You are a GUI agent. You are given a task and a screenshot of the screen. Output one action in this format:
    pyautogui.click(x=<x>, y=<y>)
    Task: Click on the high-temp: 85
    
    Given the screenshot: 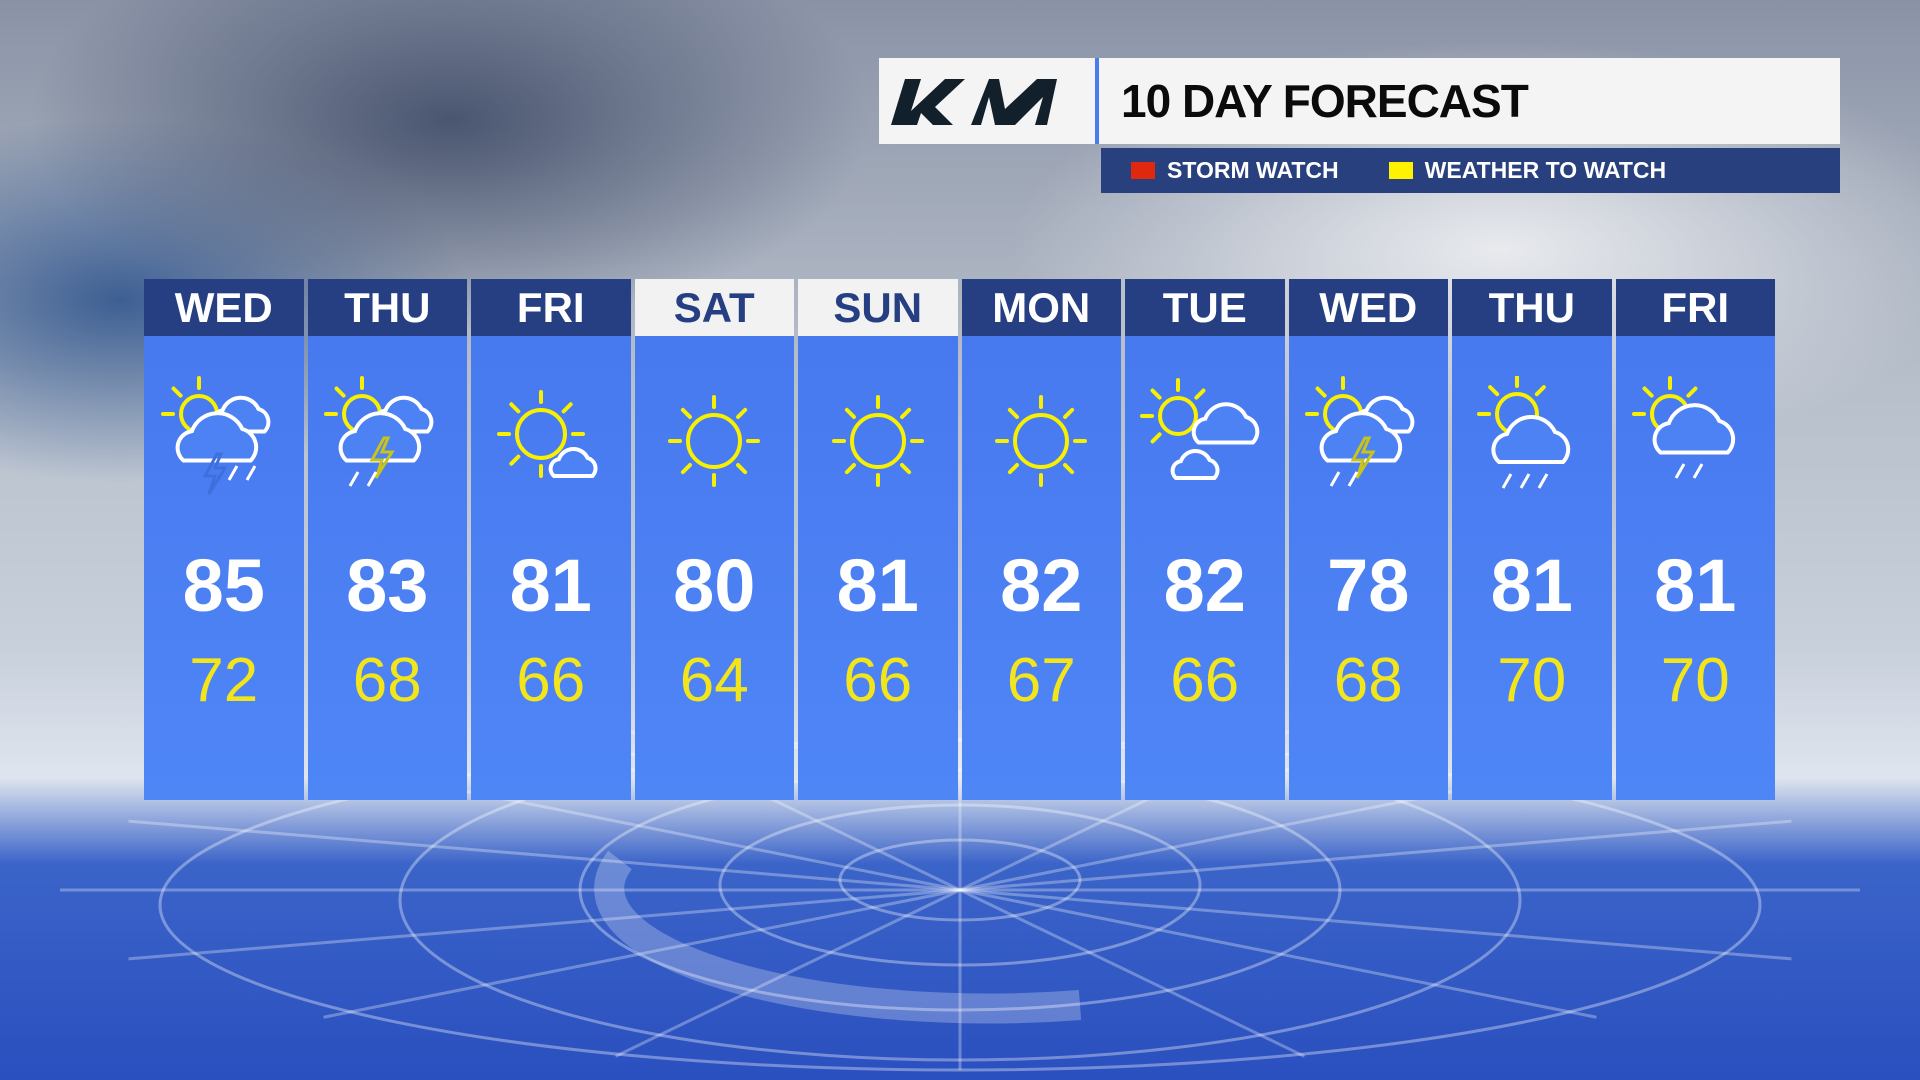 What is the action you would take?
    pyautogui.click(x=223, y=585)
    